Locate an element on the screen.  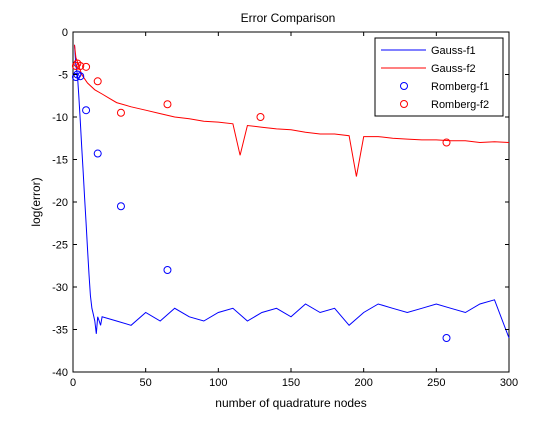
x-tick-label: 0 is located at coordinates (73, 383).